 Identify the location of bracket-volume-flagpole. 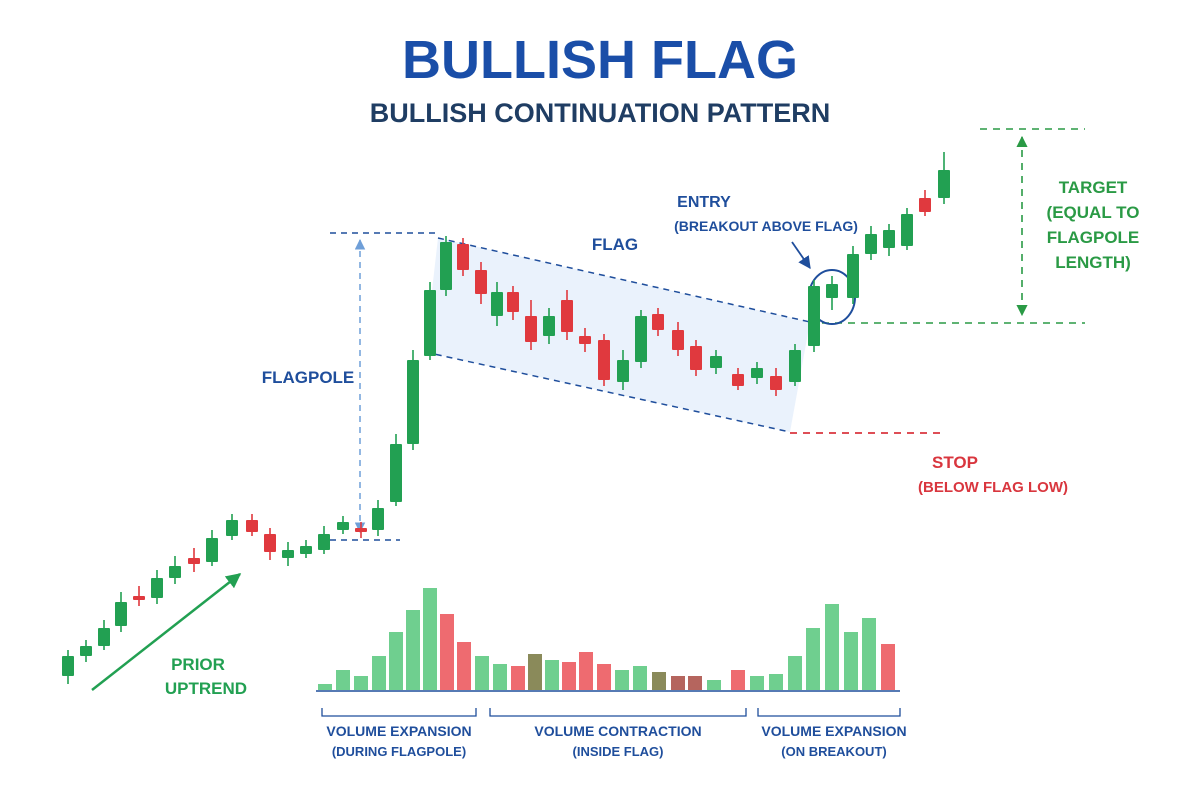
(399, 712).